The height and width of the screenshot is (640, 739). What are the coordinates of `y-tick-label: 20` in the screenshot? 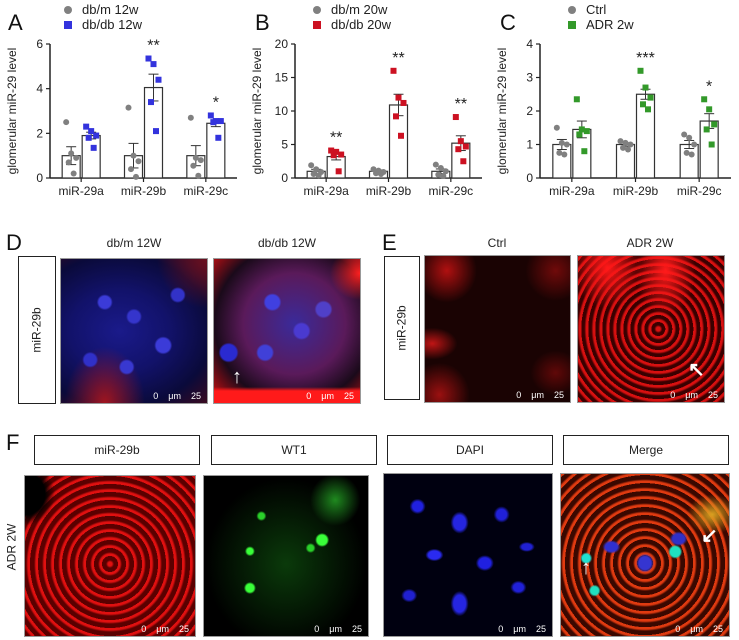 It's located at (282, 44).